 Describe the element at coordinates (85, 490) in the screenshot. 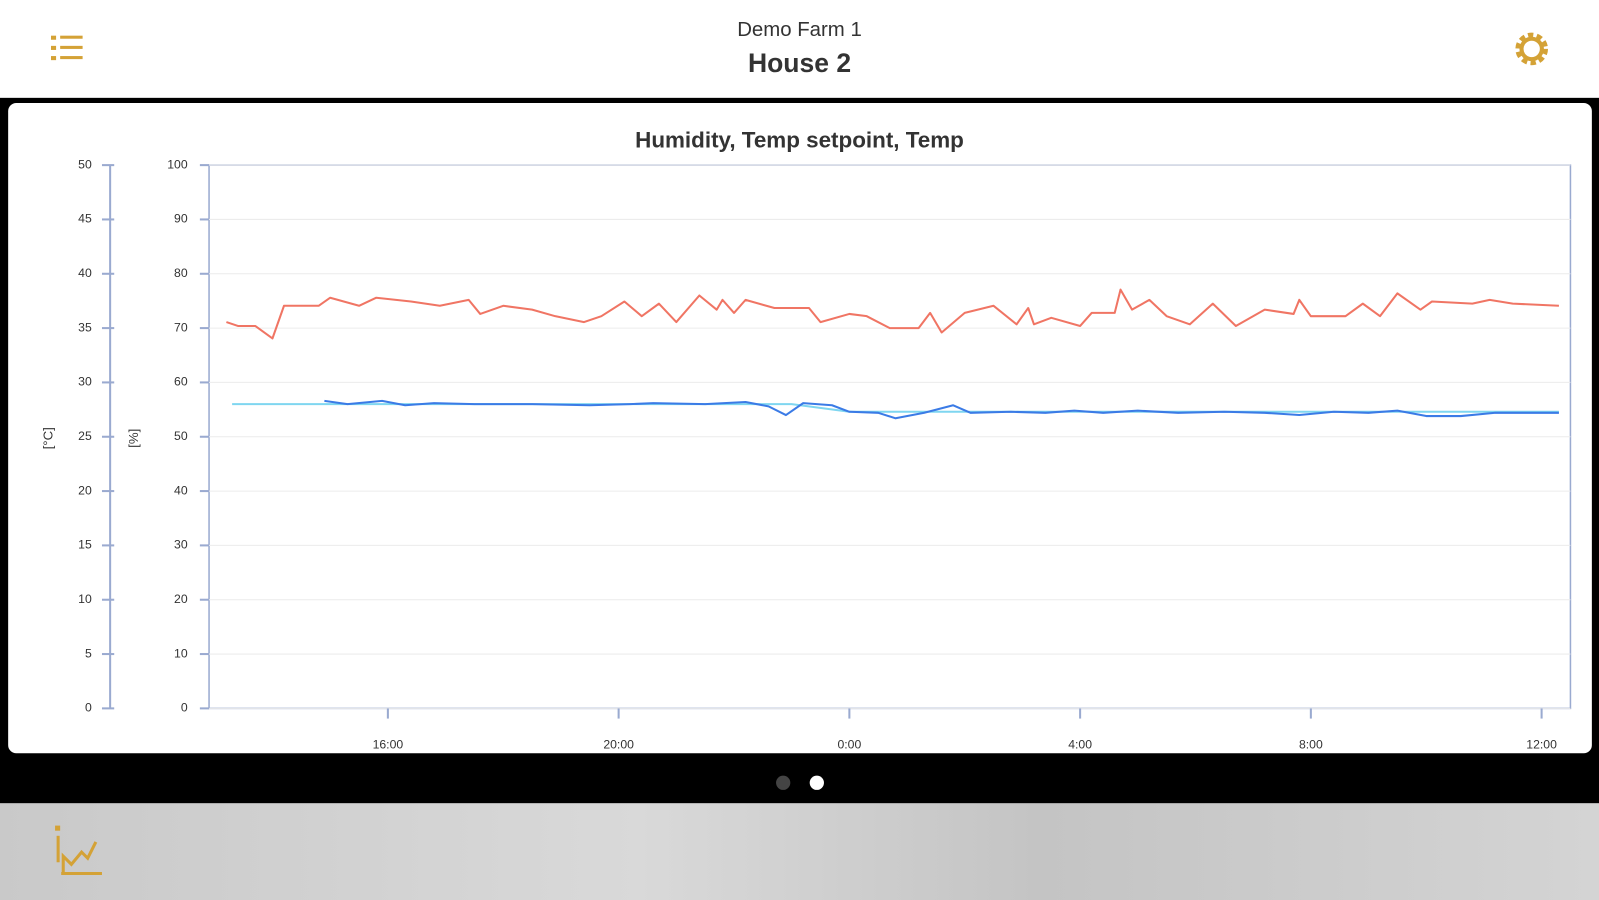

I see `y-tick-label: 20` at that location.